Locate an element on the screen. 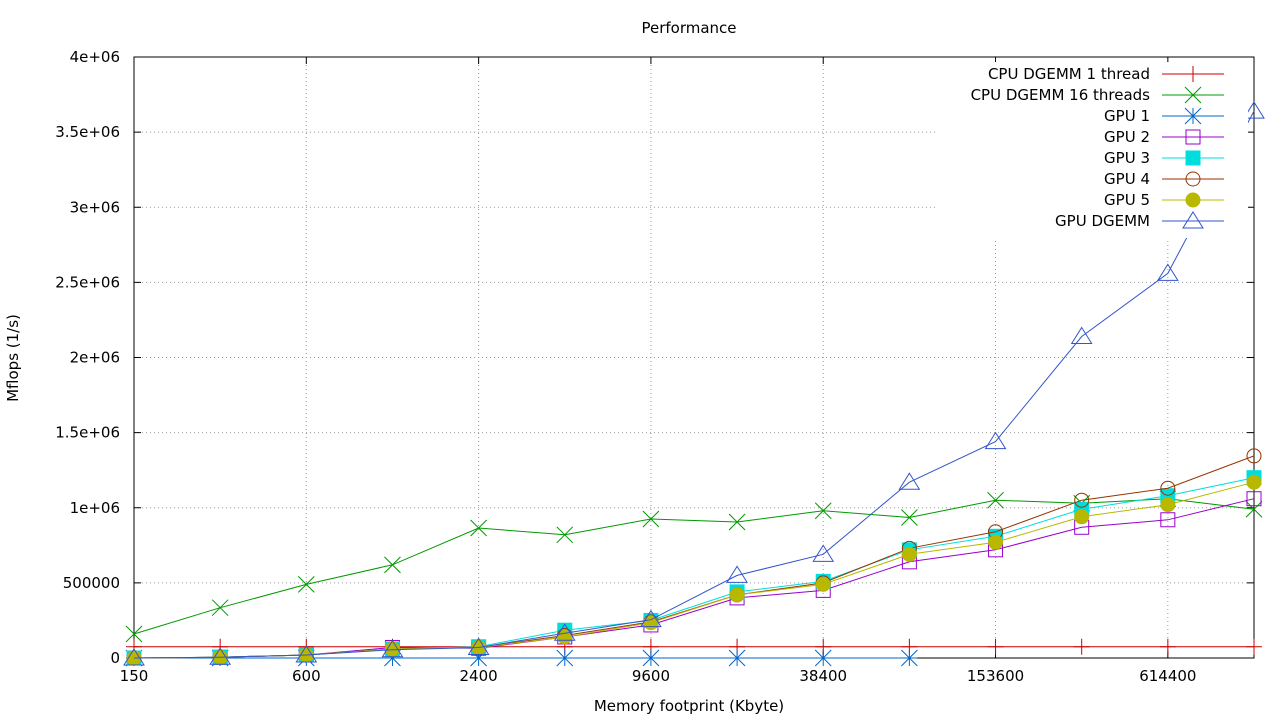 This screenshot has height=720, width=1280. legend-label: GPU DGEMM is located at coordinates (1102, 221).